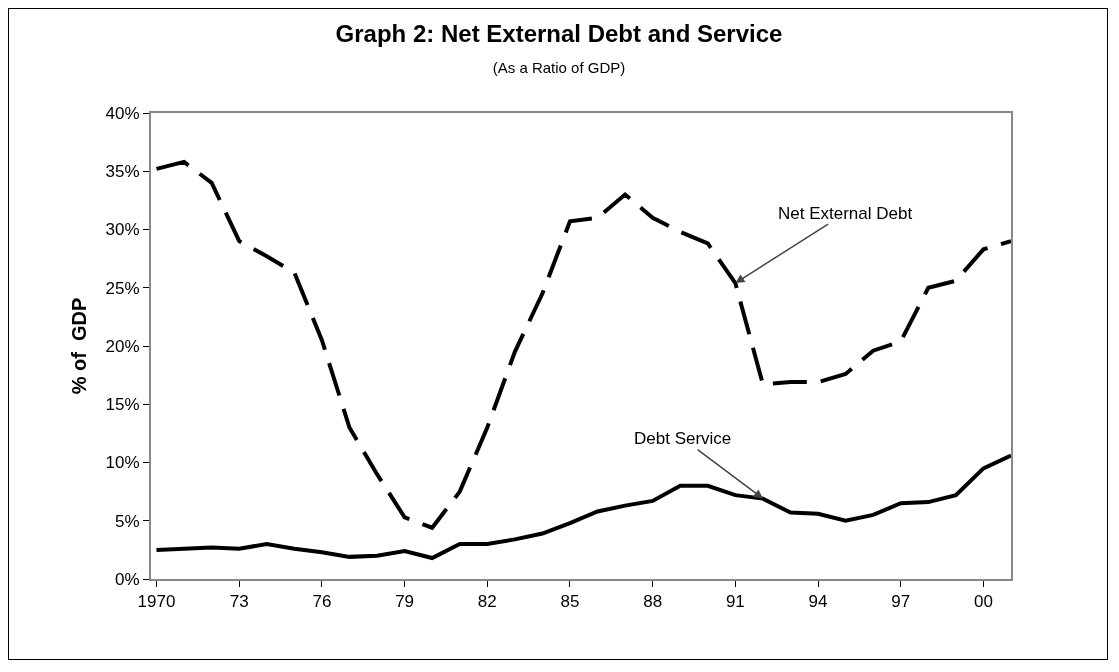  I want to click on x-tick-label: 88, so click(653, 602).